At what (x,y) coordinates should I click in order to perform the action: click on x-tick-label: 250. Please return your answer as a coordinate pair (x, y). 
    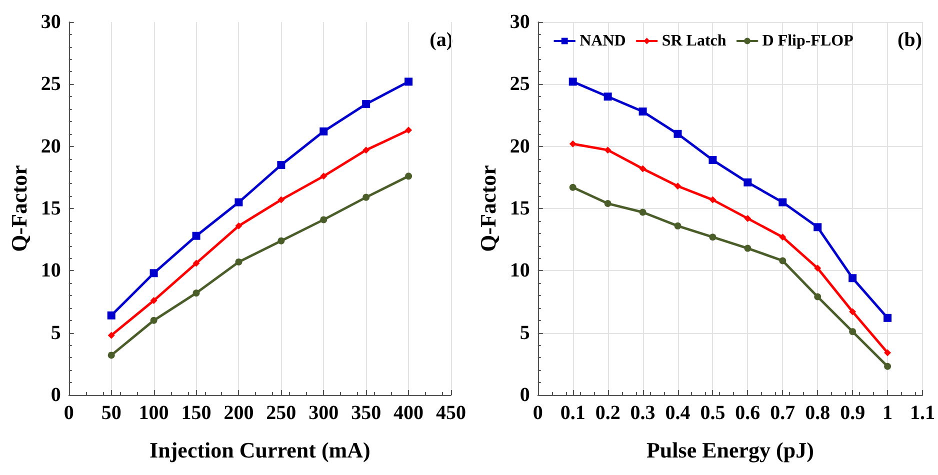
    Looking at the image, I should click on (281, 413).